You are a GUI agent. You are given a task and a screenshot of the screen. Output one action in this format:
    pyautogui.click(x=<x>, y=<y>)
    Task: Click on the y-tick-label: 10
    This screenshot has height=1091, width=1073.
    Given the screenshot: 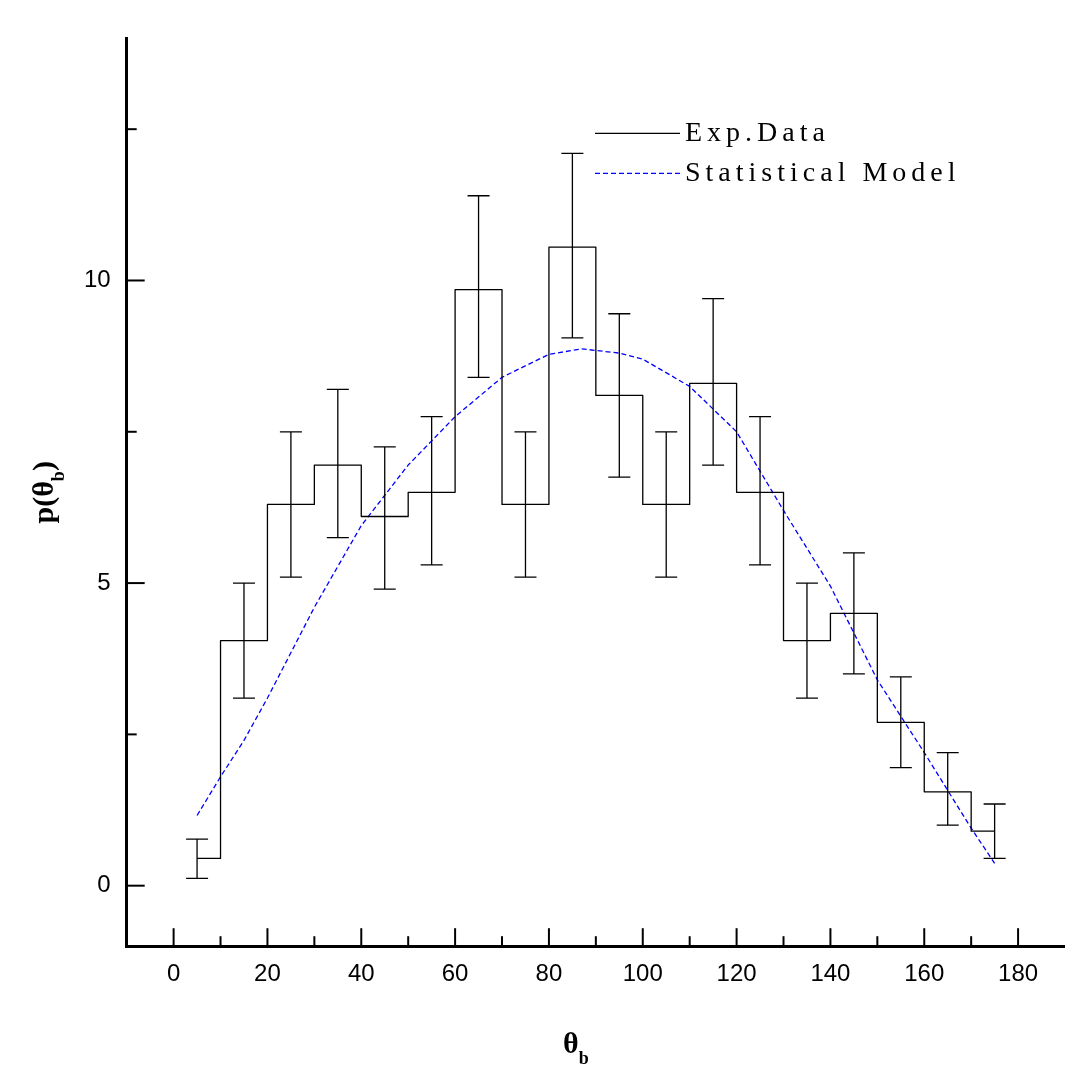 What is the action you would take?
    pyautogui.click(x=97, y=279)
    